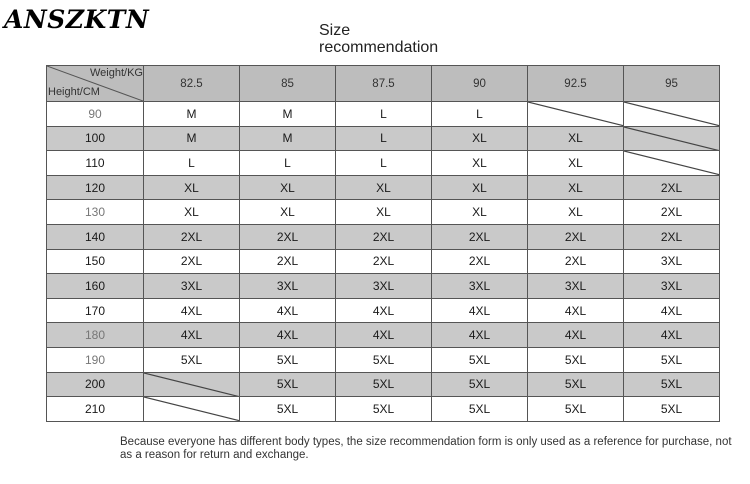 The height and width of the screenshot is (484, 750). I want to click on page-title: Size recommendation, so click(419, 39).